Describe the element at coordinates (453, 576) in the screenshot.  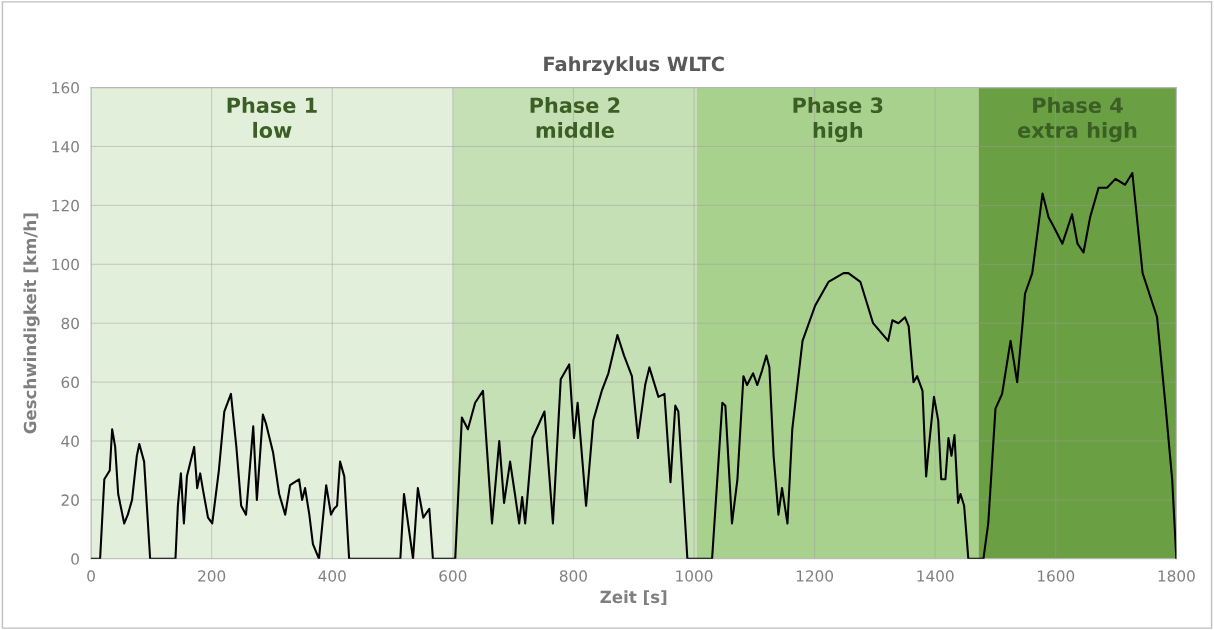
I see `x-tick-label: 600` at that location.